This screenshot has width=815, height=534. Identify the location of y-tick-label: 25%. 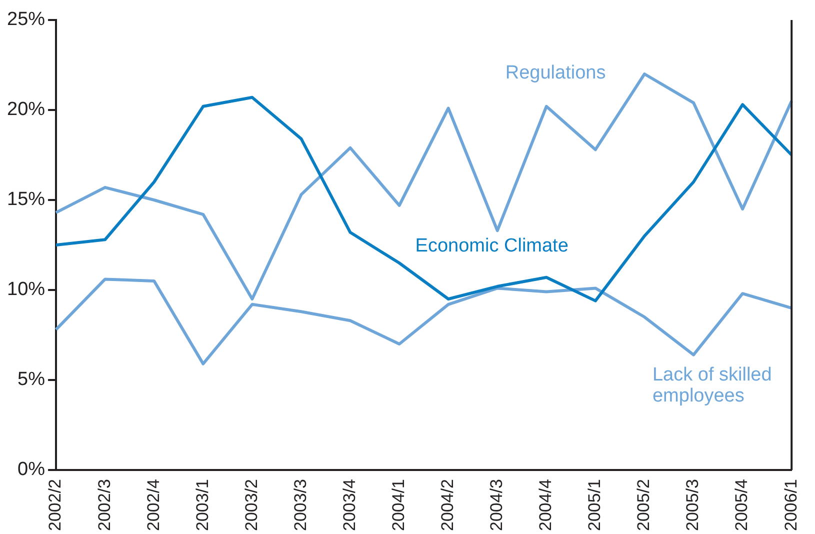
(26, 19).